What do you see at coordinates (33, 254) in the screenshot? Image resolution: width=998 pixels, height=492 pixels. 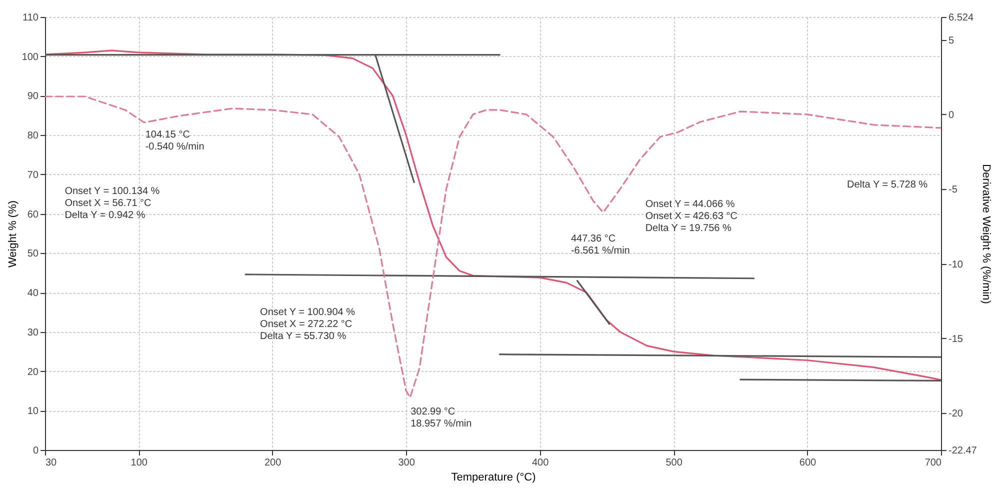 I see `y-tick-label: 50` at bounding box center [33, 254].